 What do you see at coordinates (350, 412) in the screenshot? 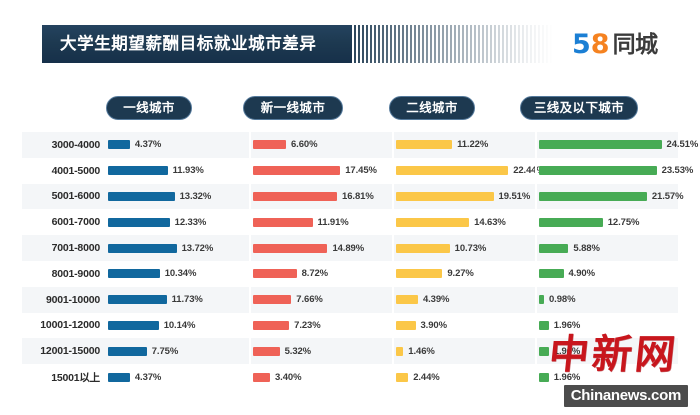
I see `bottom-spacer` at bounding box center [350, 412].